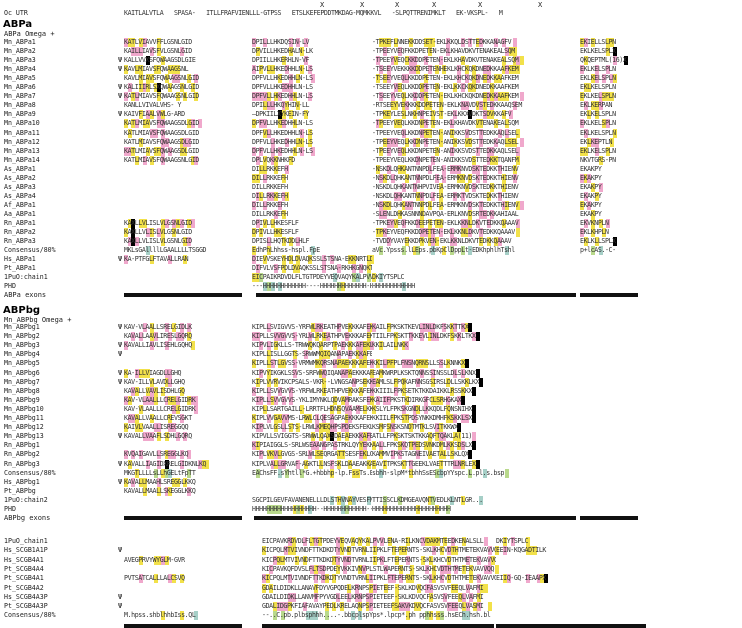 This screenshot has width=742, height=628. I want to click on sequence-label: Mn_ABPa1, so click(20, 42).